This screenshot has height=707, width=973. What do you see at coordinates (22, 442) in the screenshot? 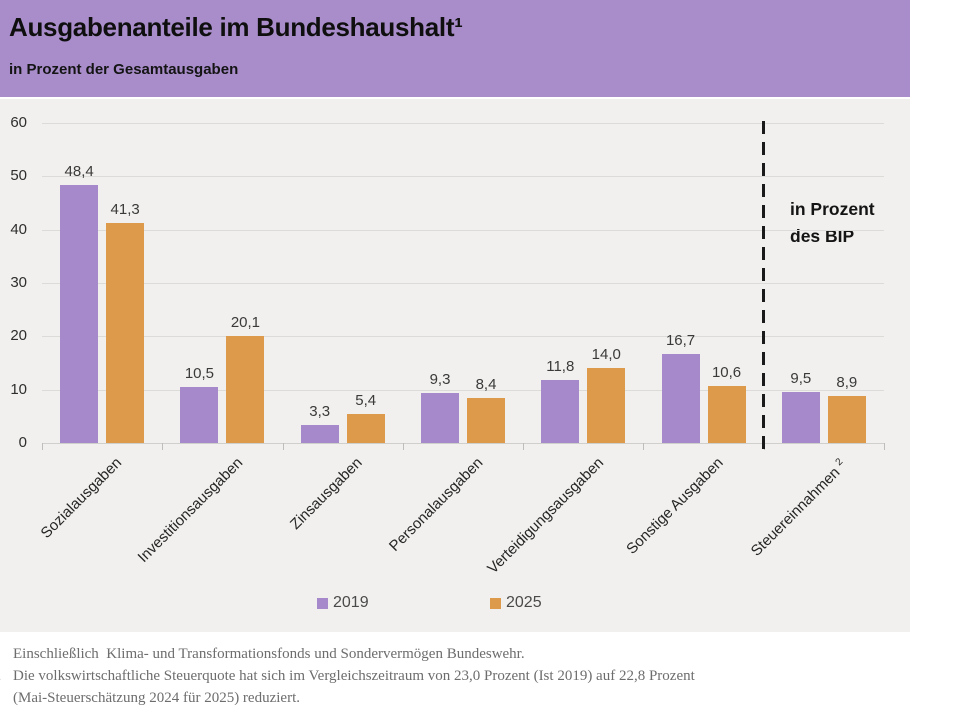
I see `y-axis-tick-label: 0` at bounding box center [22, 442].